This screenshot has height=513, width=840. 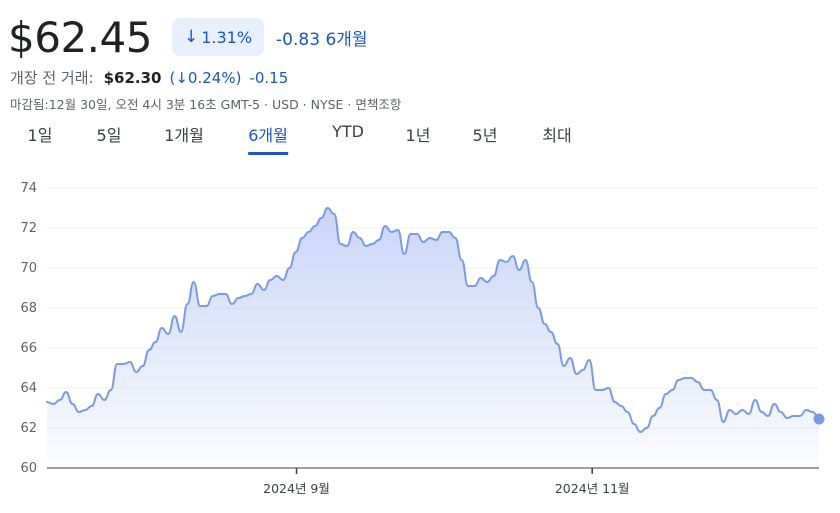 I want to click on y-tick-label: 64, so click(x=28, y=388).